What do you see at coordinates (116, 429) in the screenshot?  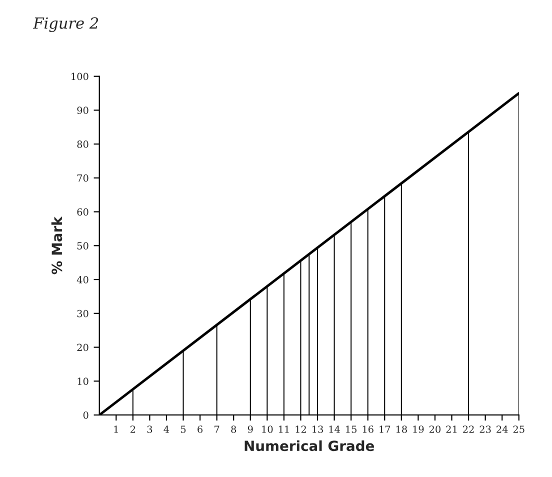 I see `x-tick-label: 1` at bounding box center [116, 429].